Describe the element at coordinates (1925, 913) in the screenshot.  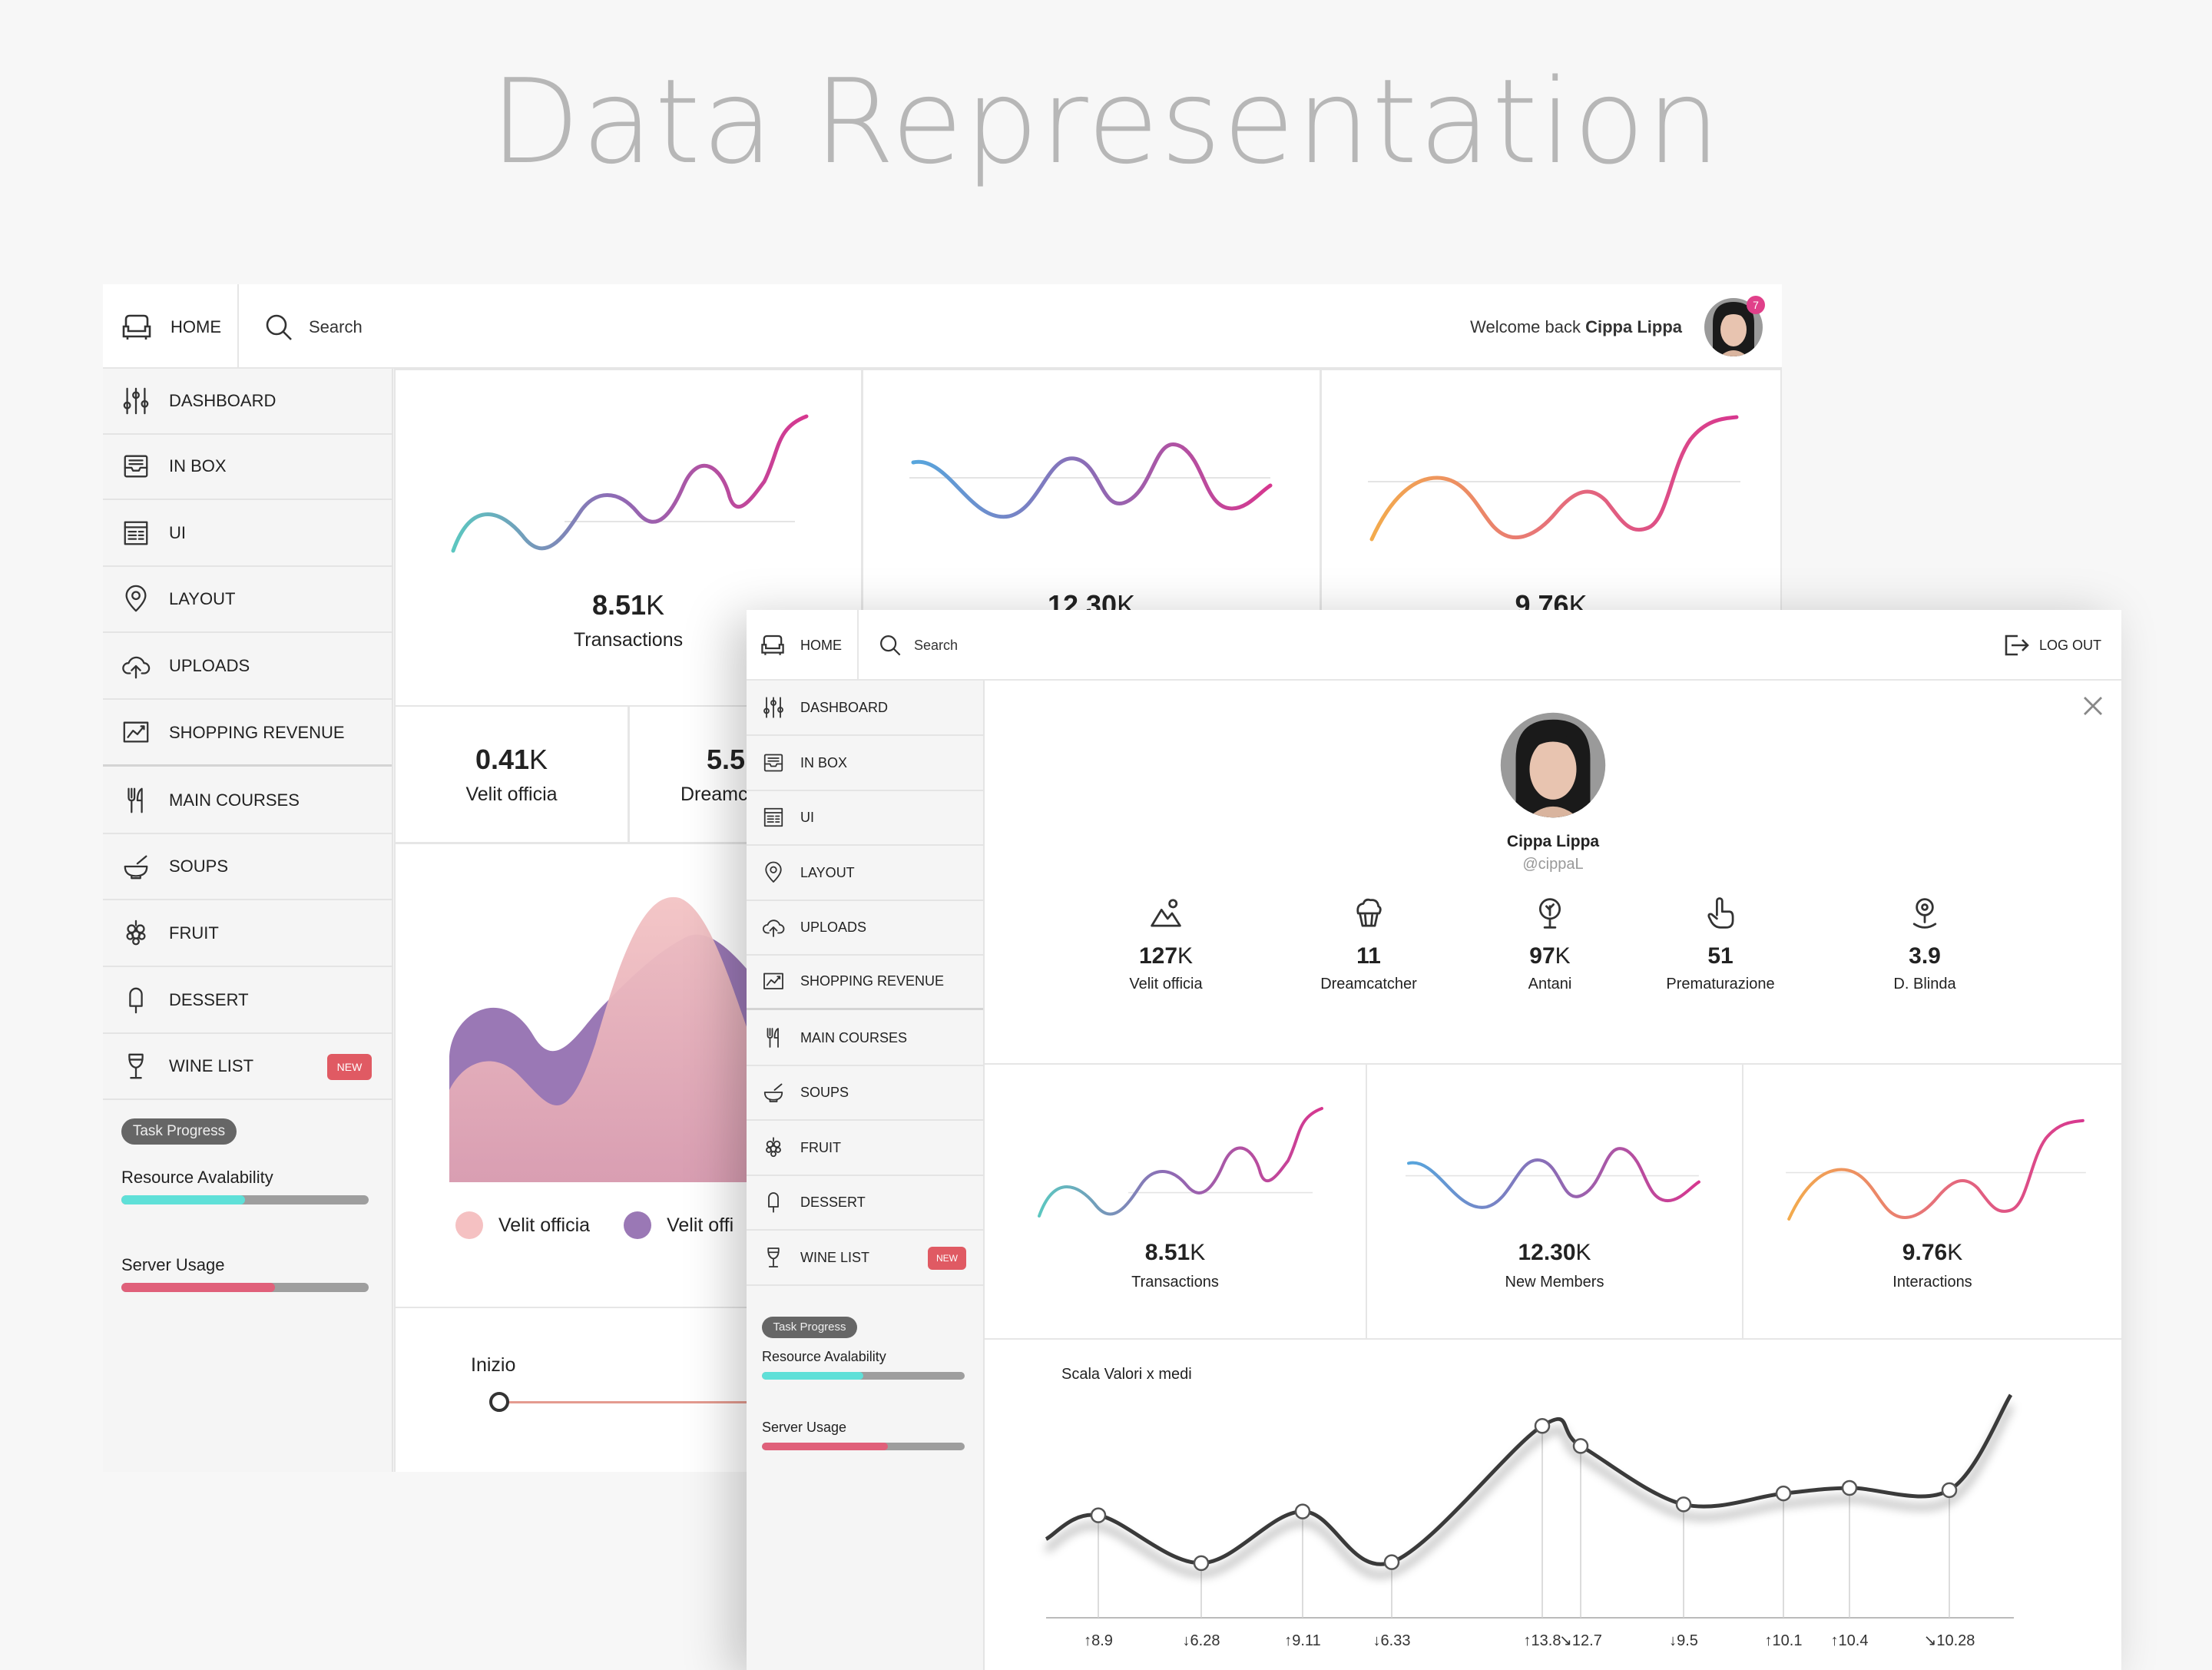
I see `map-marker-icon` at that location.